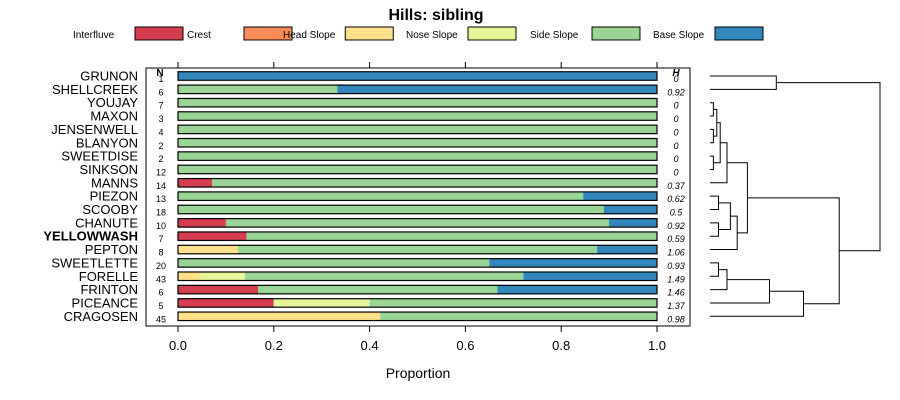 The height and width of the screenshot is (400, 900). I want to click on legend-label: Interfluve, so click(94, 35).